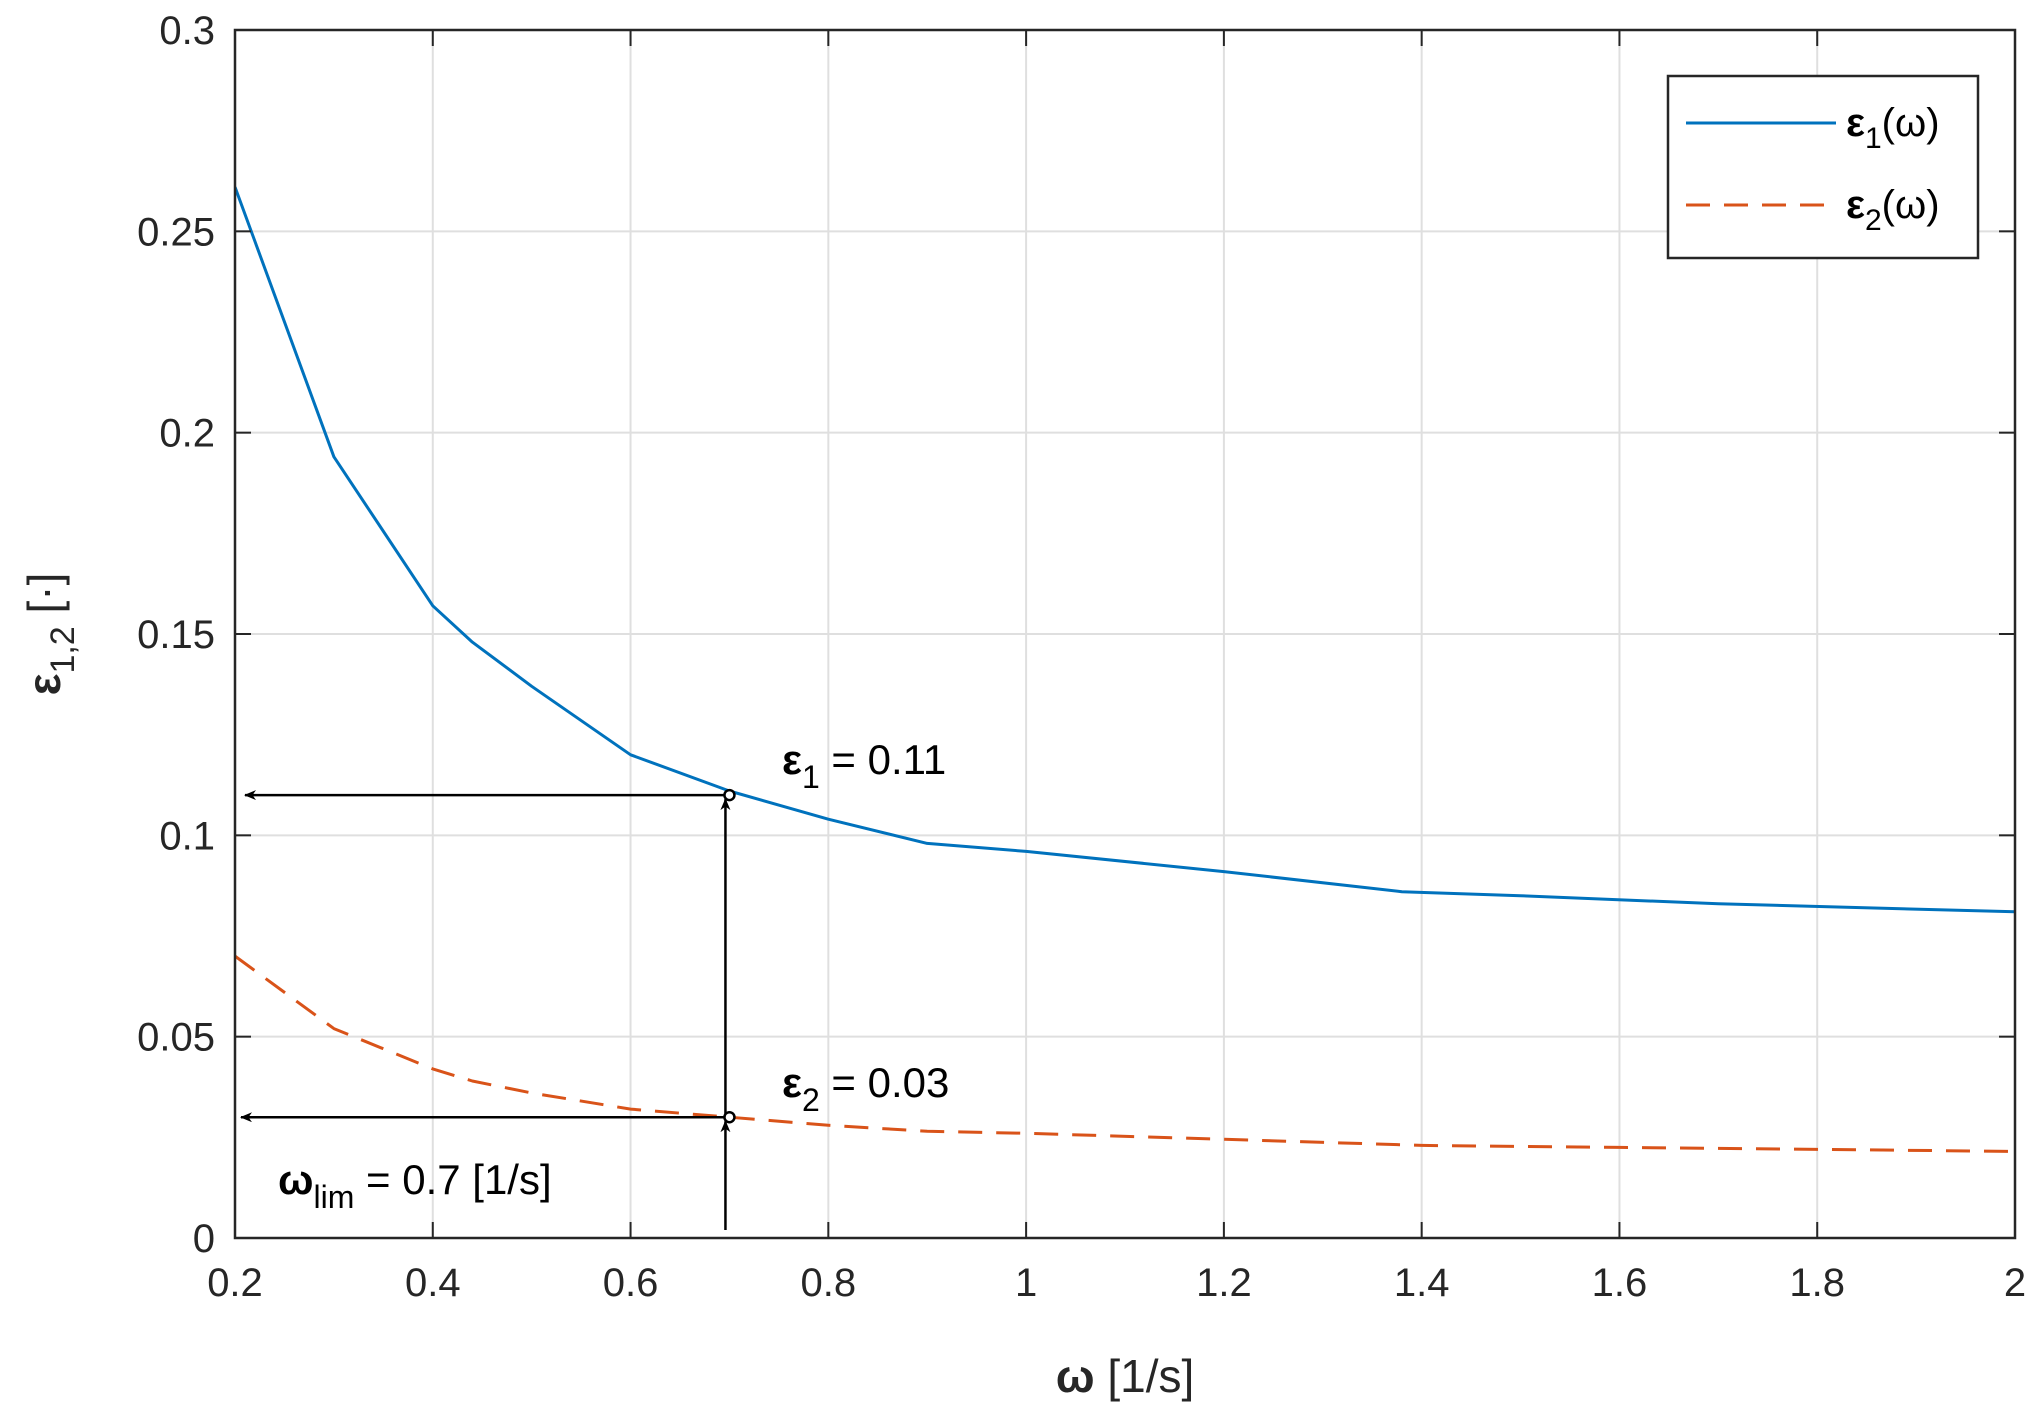 The image size is (2041, 1415). I want to click on x-tick-label: 0.6, so click(631, 1283).